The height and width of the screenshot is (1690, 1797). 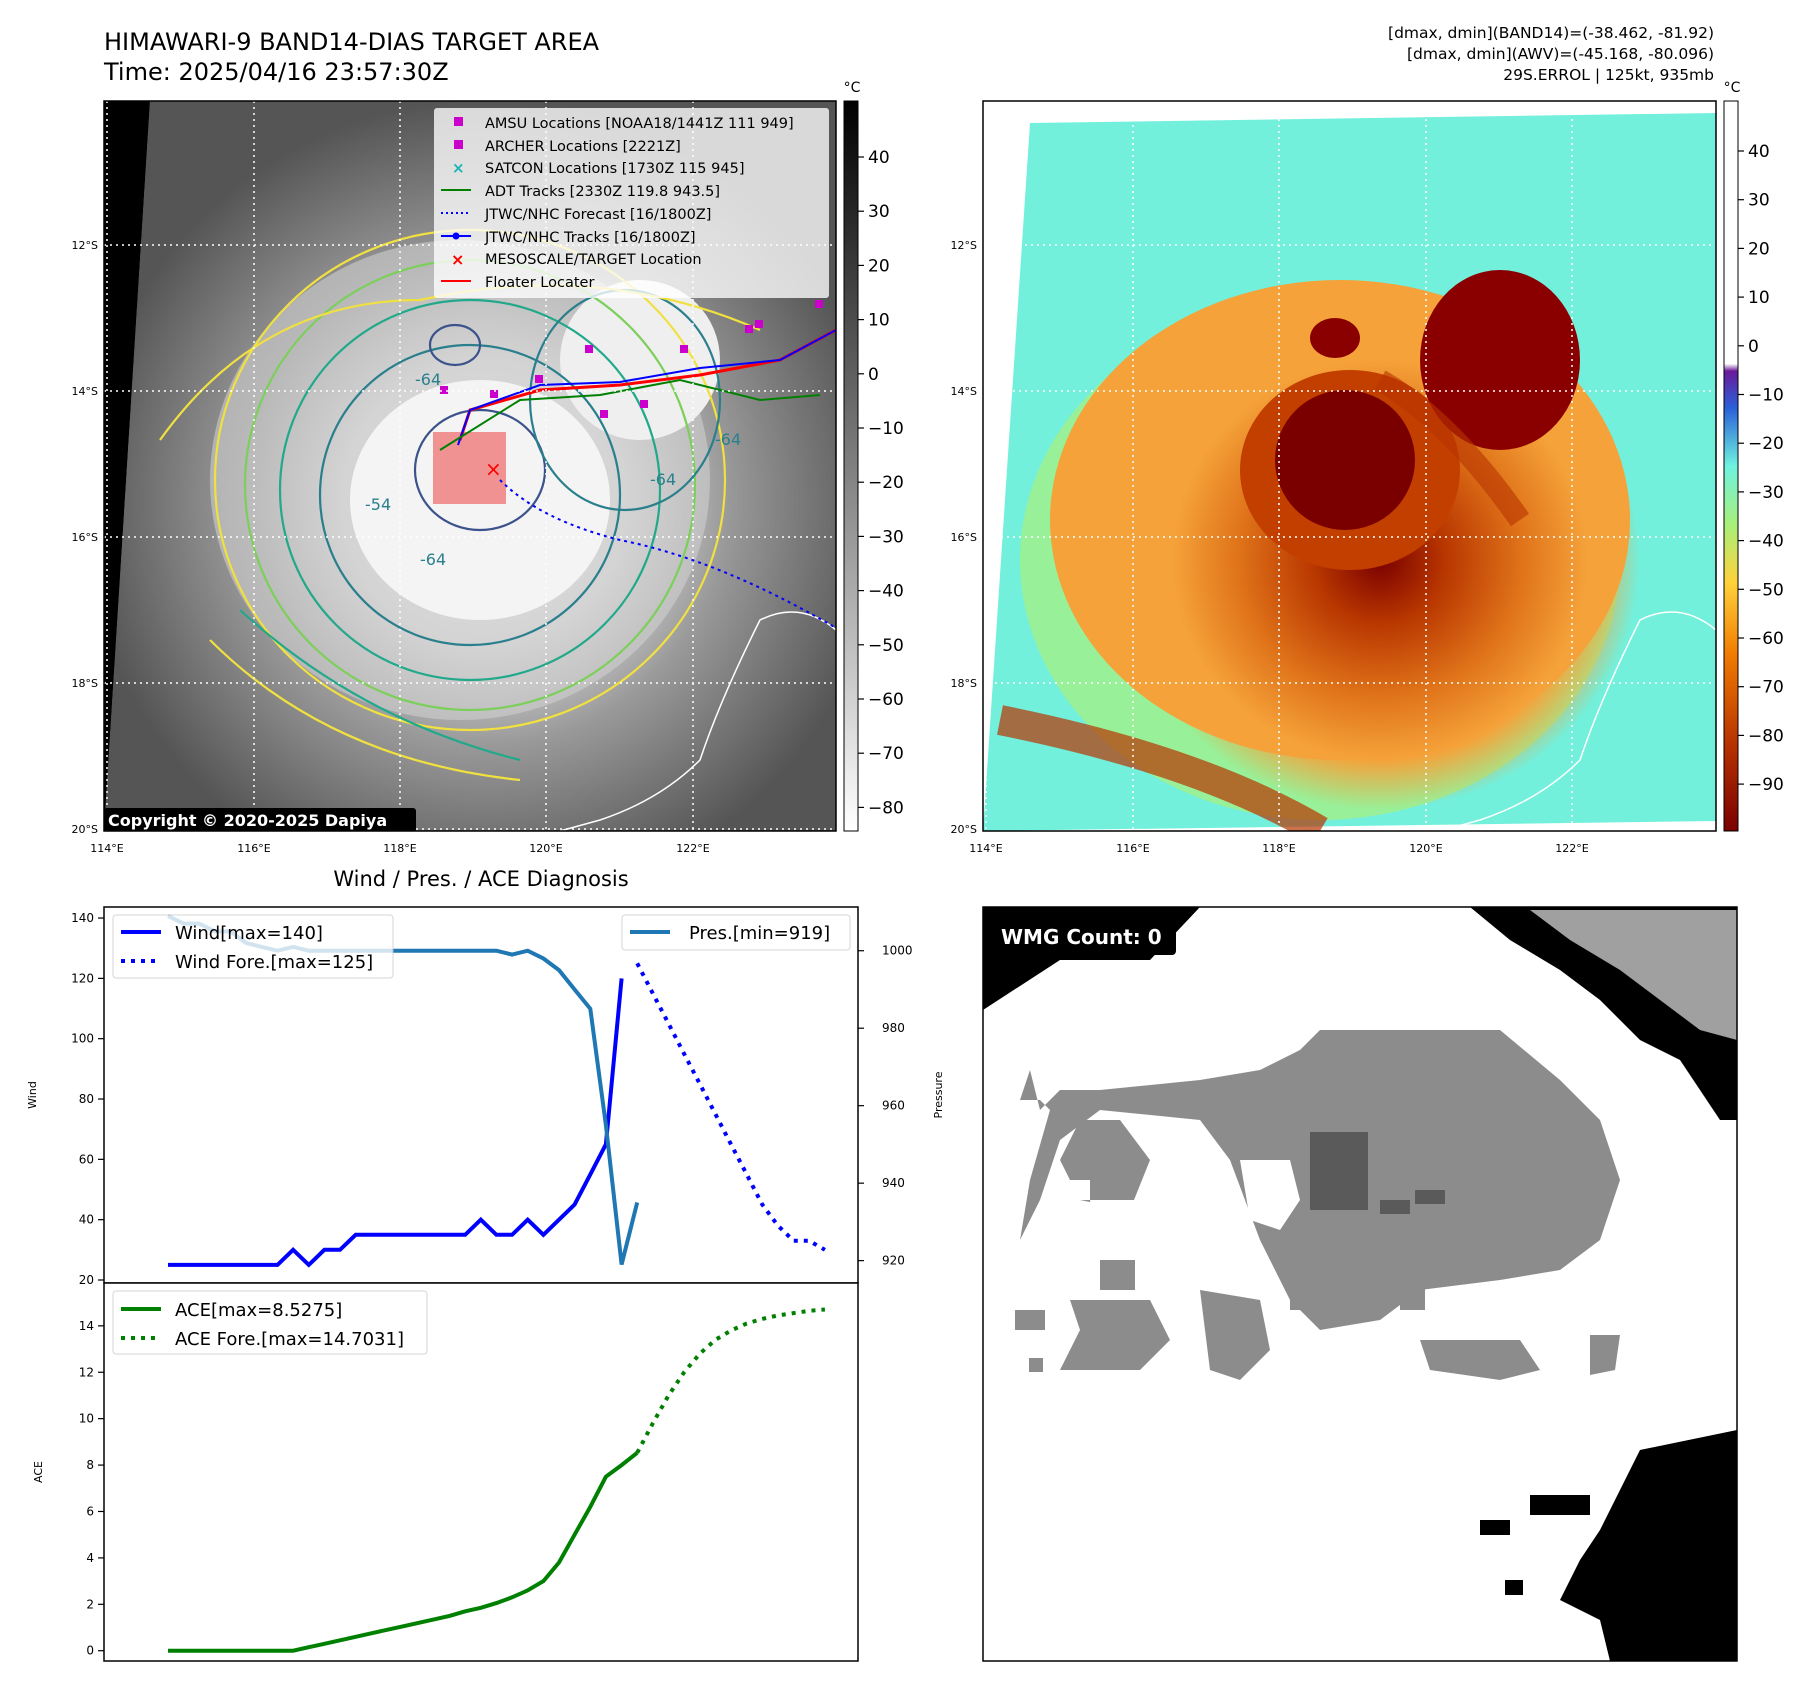 What do you see at coordinates (1278, 848) in the screenshot?
I see `svg-text: 118°E` at bounding box center [1278, 848].